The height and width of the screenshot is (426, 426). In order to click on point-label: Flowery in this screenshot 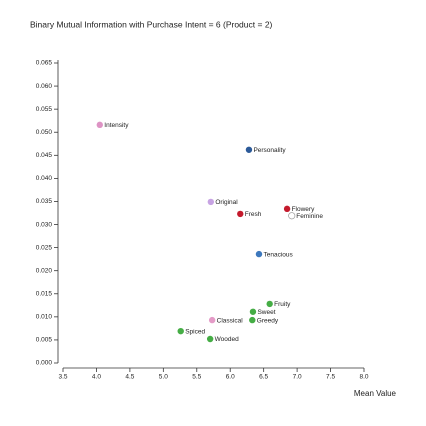, I will do `click(304, 209)`.